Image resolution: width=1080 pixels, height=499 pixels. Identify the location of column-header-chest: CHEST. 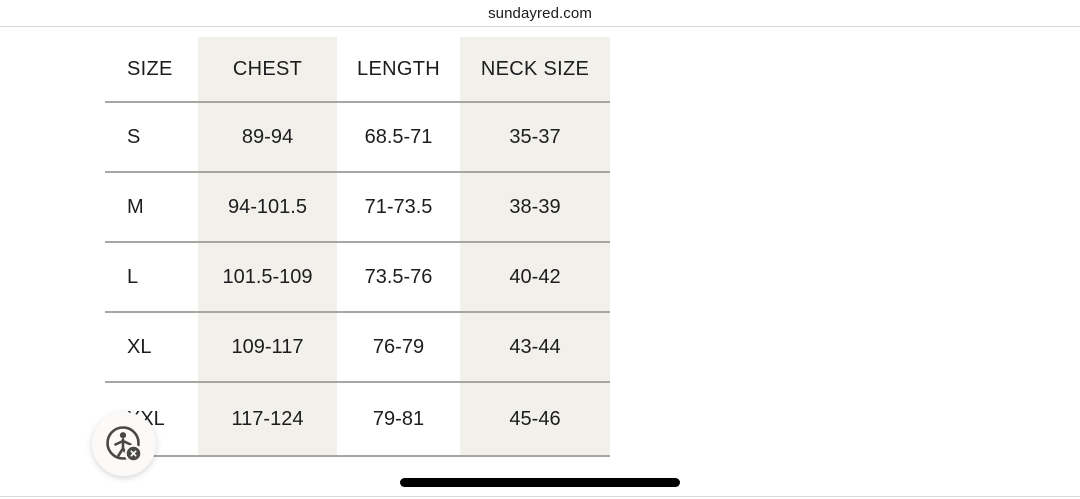
(267, 70).